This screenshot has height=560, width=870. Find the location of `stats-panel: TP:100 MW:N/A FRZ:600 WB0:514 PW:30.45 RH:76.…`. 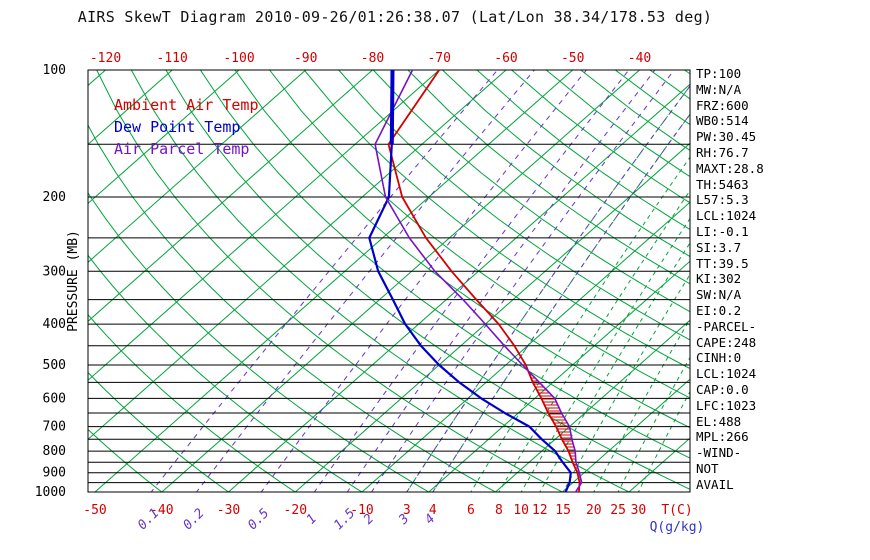

stats-panel: TP:100 MW:N/A FRZ:600 WB0:514 PW:30.45 RH:76.… is located at coordinates (730, 279).